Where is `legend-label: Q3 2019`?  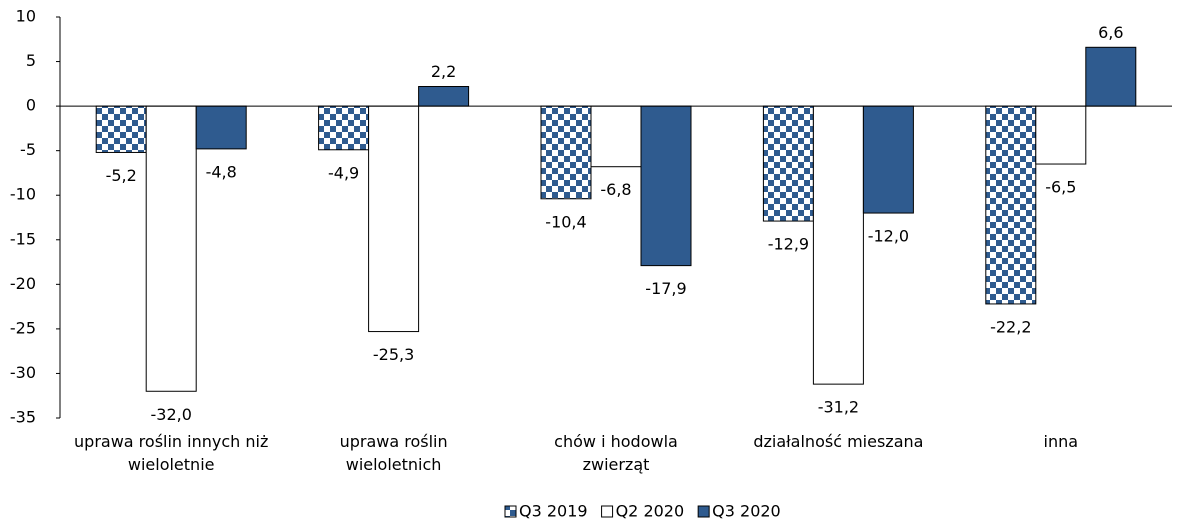 legend-label: Q3 2019 is located at coordinates (553, 511).